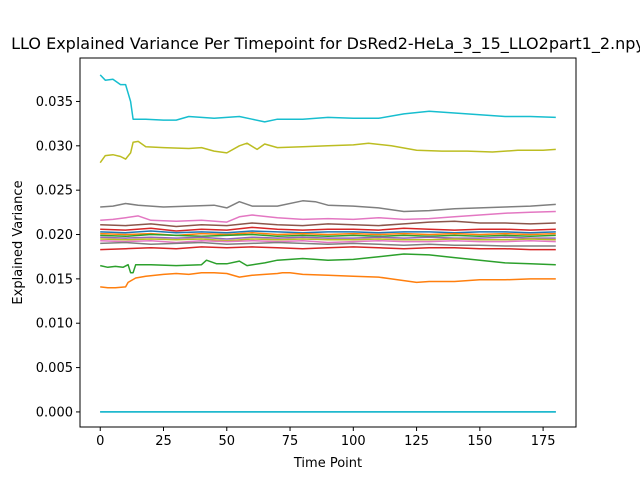 This screenshot has height=480, width=640. Describe the element at coordinates (163, 441) in the screenshot. I see `x-tick-label: 25` at that location.